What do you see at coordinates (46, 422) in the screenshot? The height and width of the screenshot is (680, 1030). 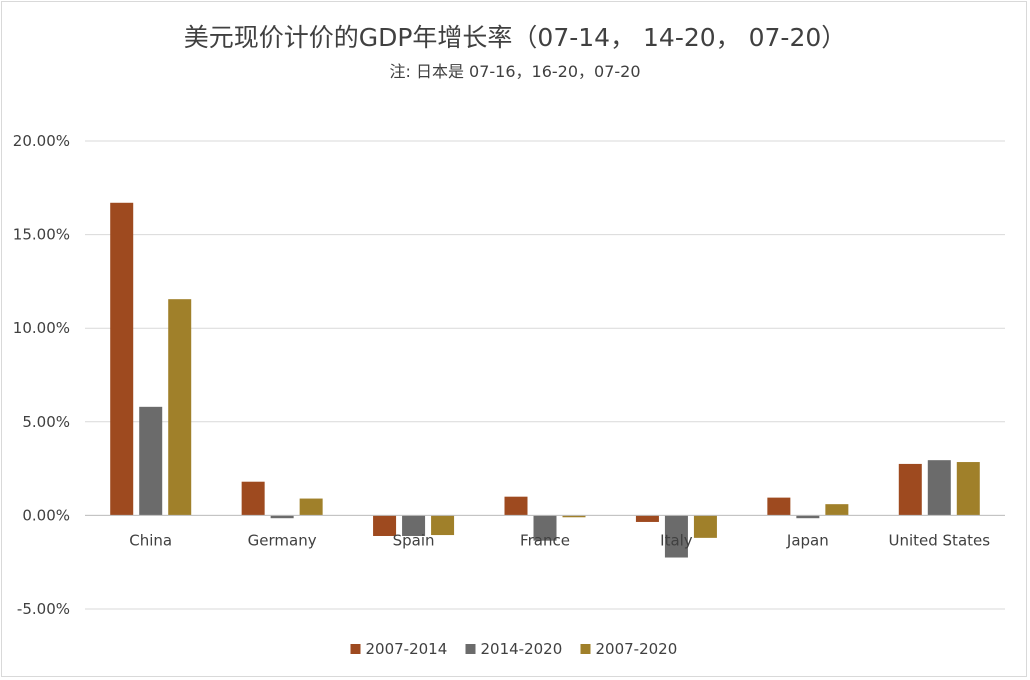 I see `y-tick-label: 5.00%` at bounding box center [46, 422].